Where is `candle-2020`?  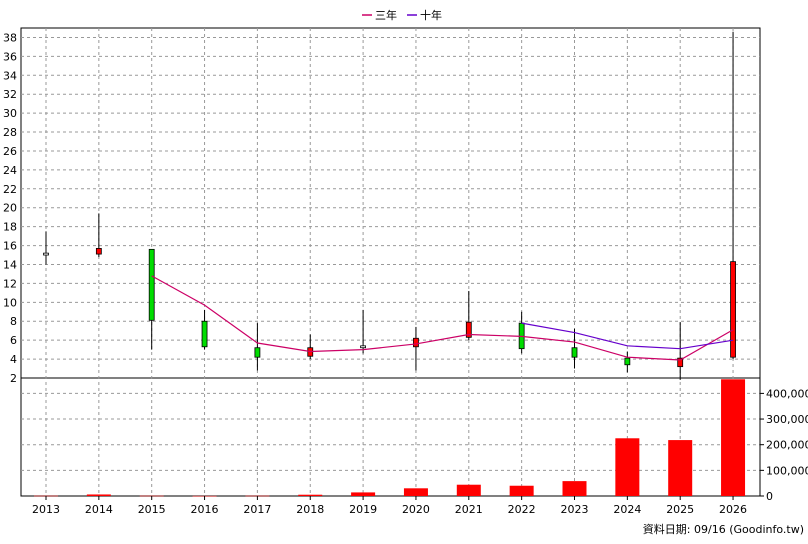 candle-2020 is located at coordinates (416, 348).